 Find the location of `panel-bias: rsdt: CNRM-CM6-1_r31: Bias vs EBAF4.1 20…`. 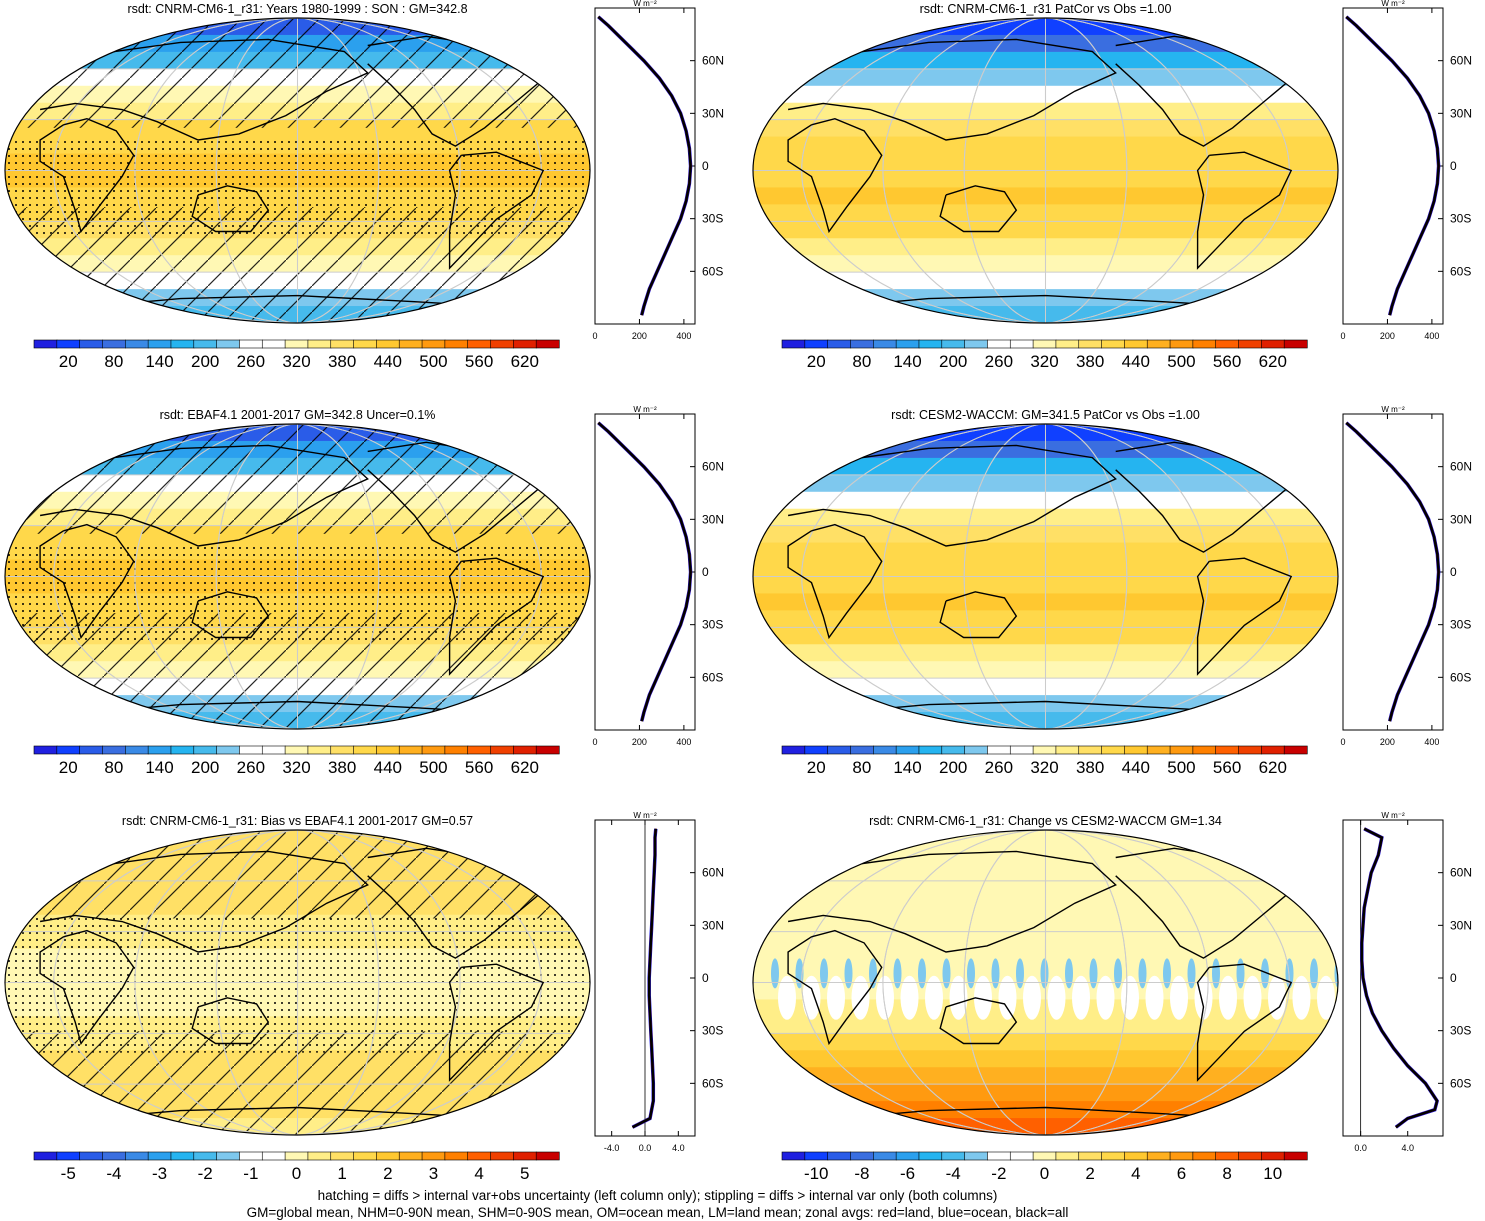

panel-bias: rsdt: CNRM-CM6-1_r31: Bias vs EBAF4.1 20… is located at coordinates (364, 997).